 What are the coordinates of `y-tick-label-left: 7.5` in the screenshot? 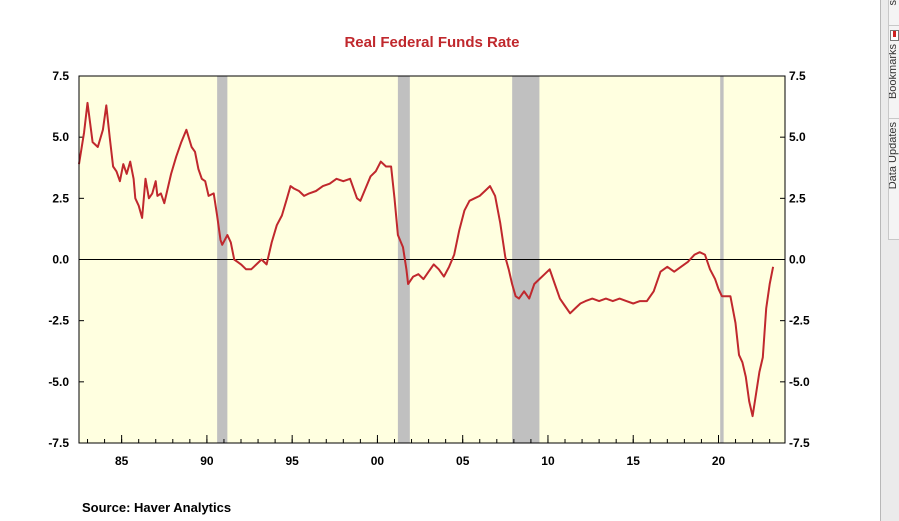 It's located at (60, 76).